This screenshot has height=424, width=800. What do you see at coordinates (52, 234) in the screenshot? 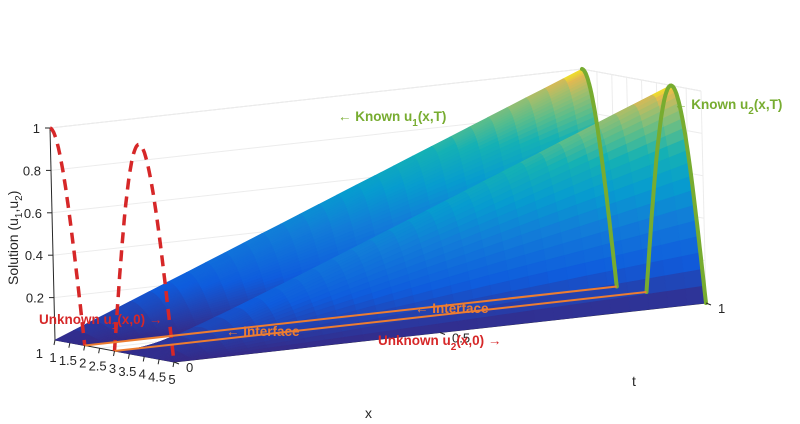
I see `z-axis-line` at bounding box center [52, 234].